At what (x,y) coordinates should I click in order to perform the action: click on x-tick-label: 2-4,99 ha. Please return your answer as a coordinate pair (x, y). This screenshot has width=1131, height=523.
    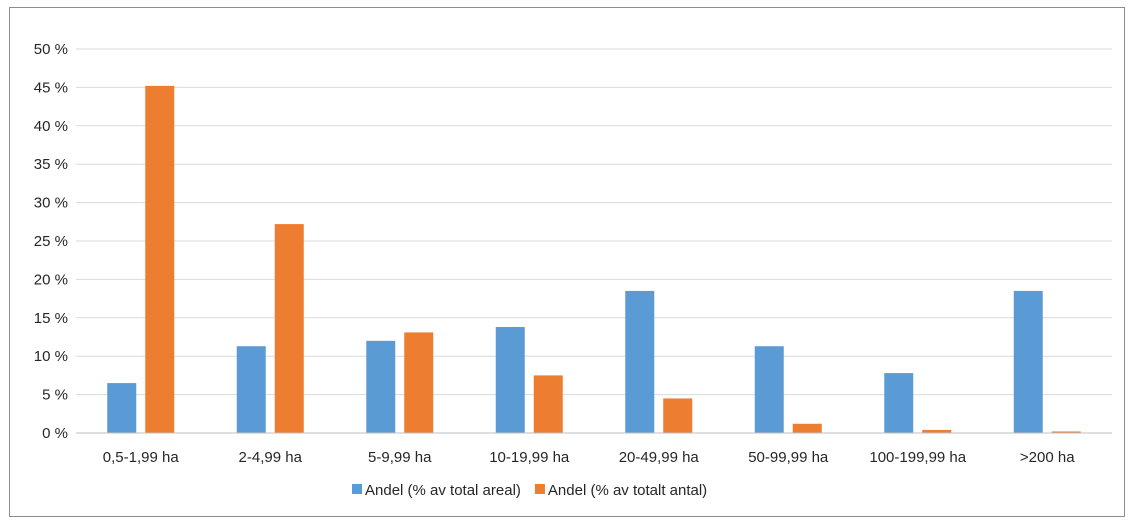
    Looking at the image, I should click on (271, 457).